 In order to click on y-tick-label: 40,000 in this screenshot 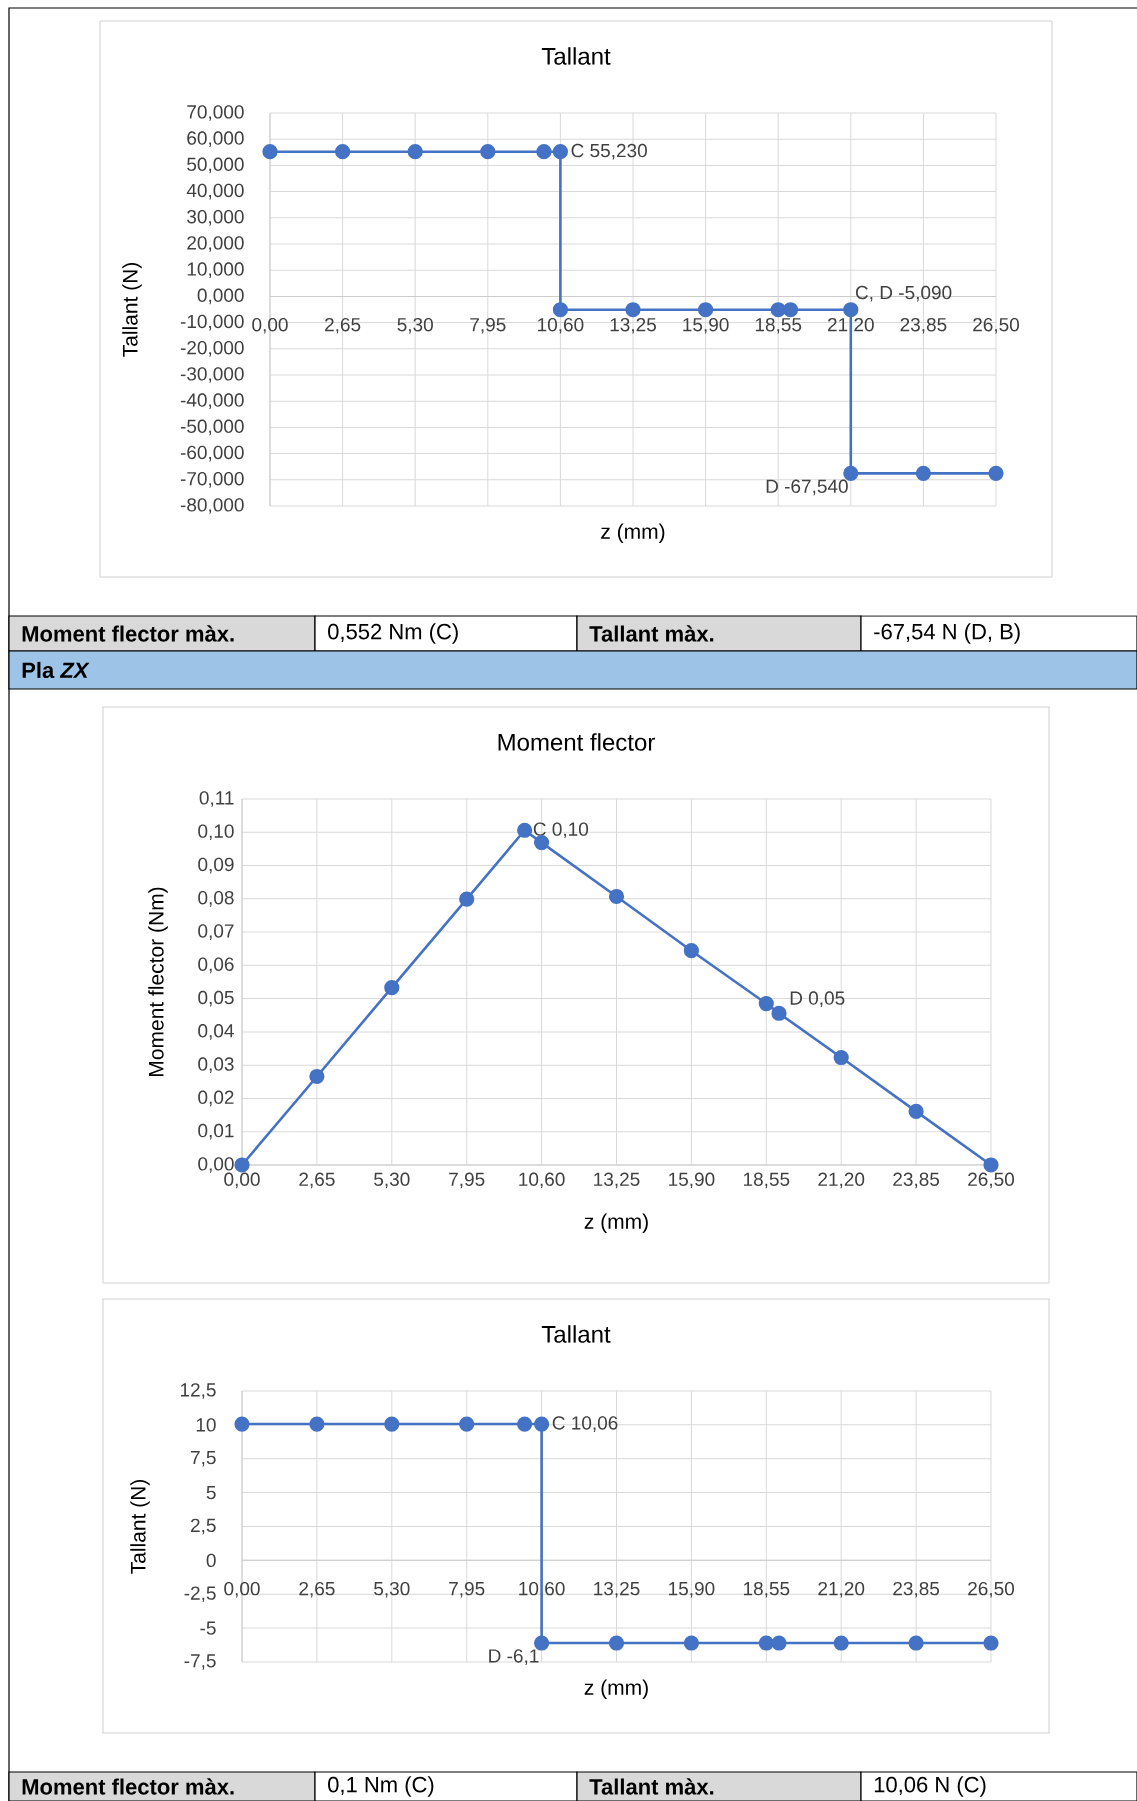, I will do `click(215, 191)`.